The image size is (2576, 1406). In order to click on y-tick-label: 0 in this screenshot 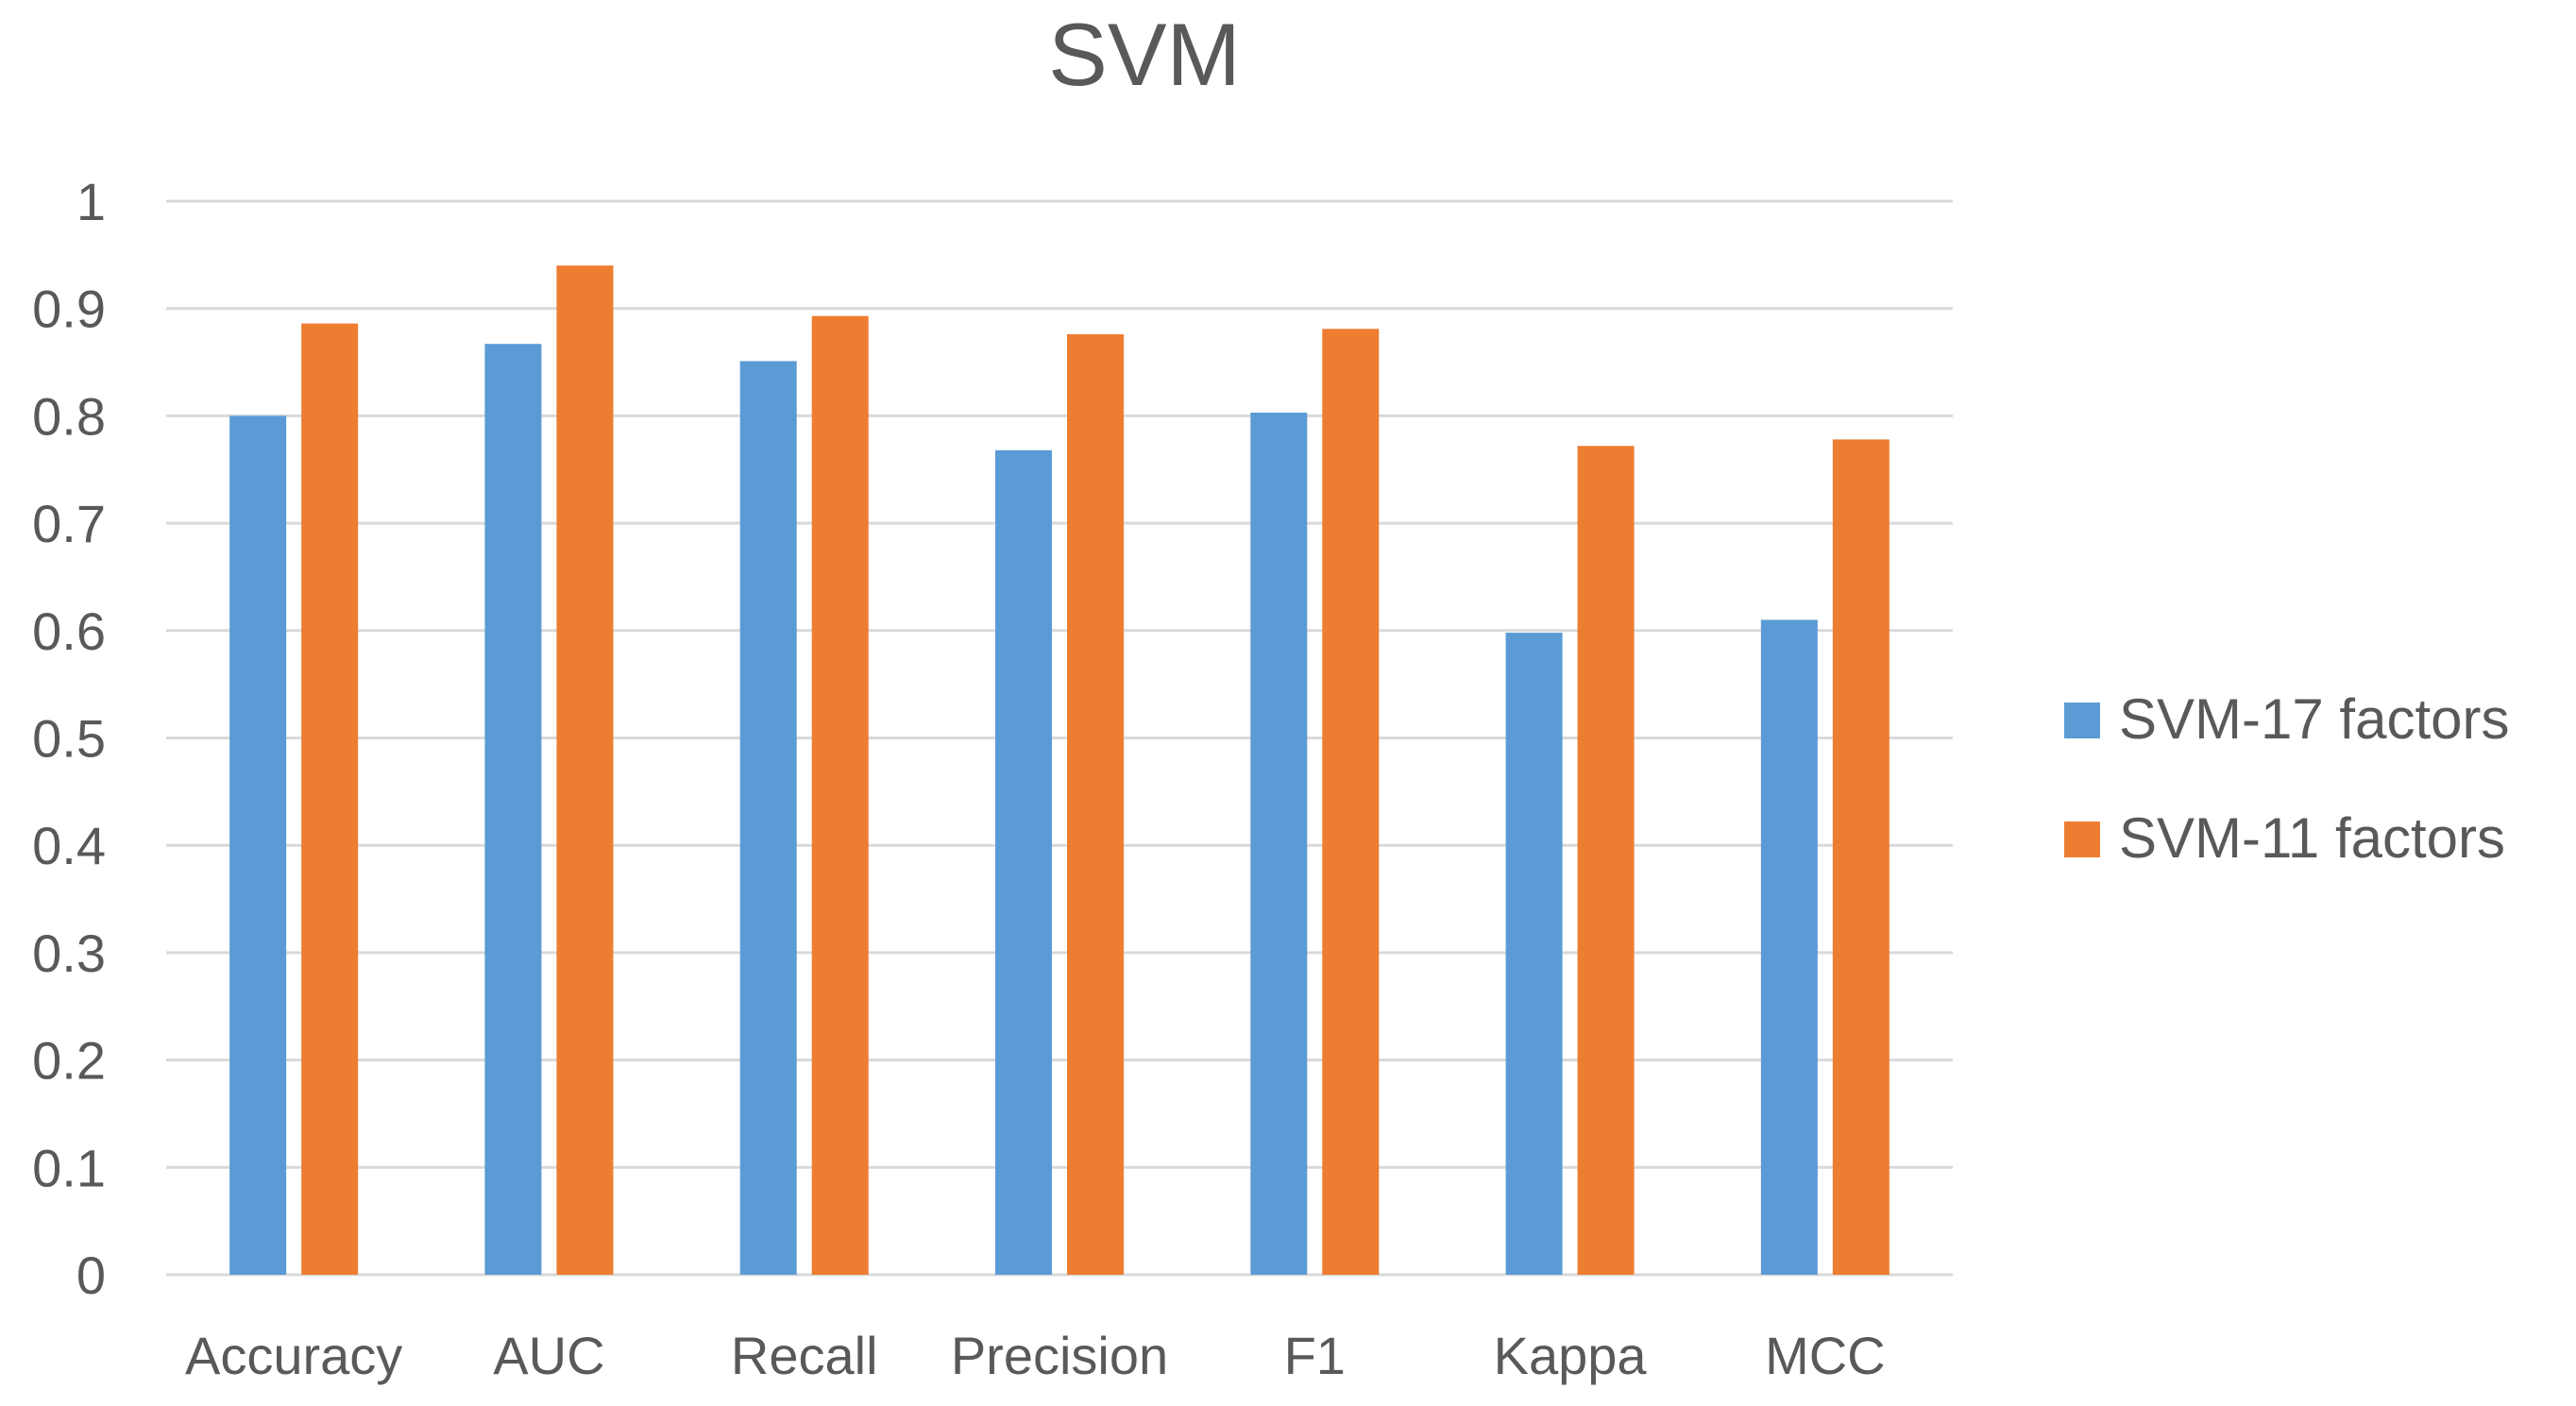, I will do `click(91, 1275)`.